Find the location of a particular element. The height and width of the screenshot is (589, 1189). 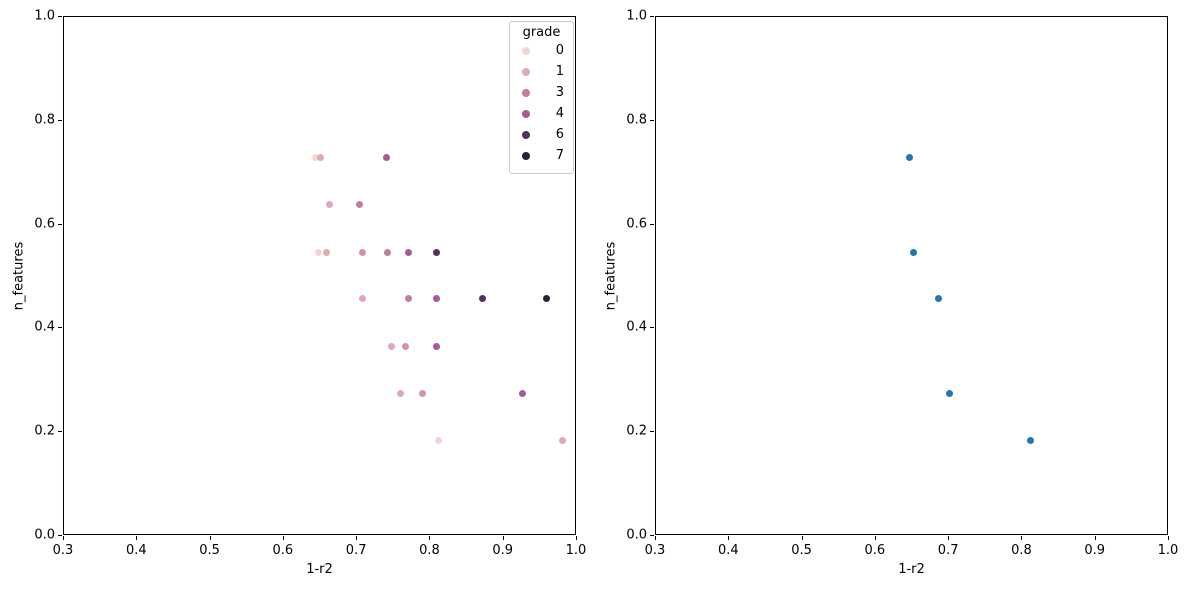

y-tick-label: 1.0 is located at coordinates (44, 16).